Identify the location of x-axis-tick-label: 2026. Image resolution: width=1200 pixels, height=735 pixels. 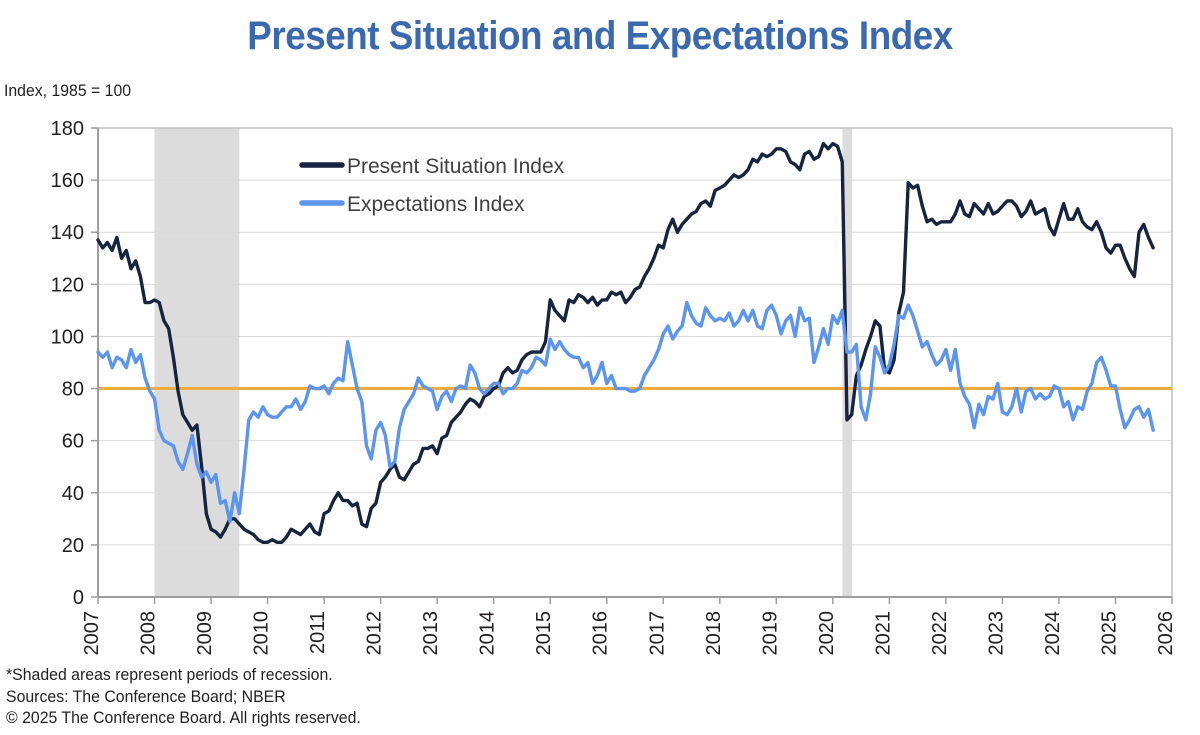
(1166, 633).